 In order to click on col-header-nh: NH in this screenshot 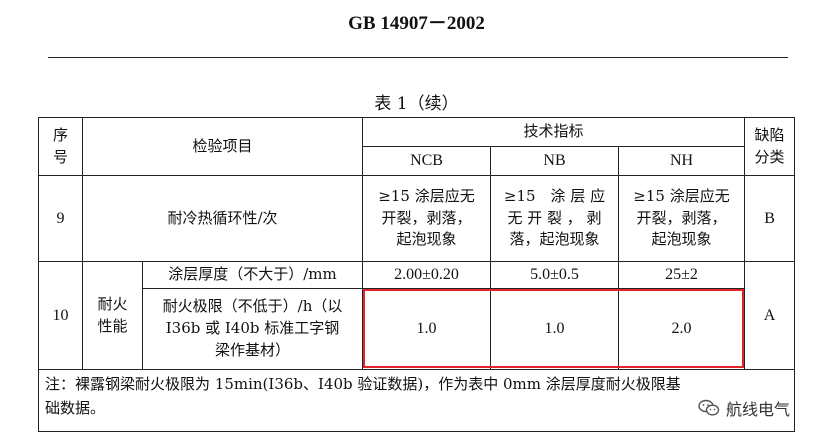, I will do `click(682, 161)`.